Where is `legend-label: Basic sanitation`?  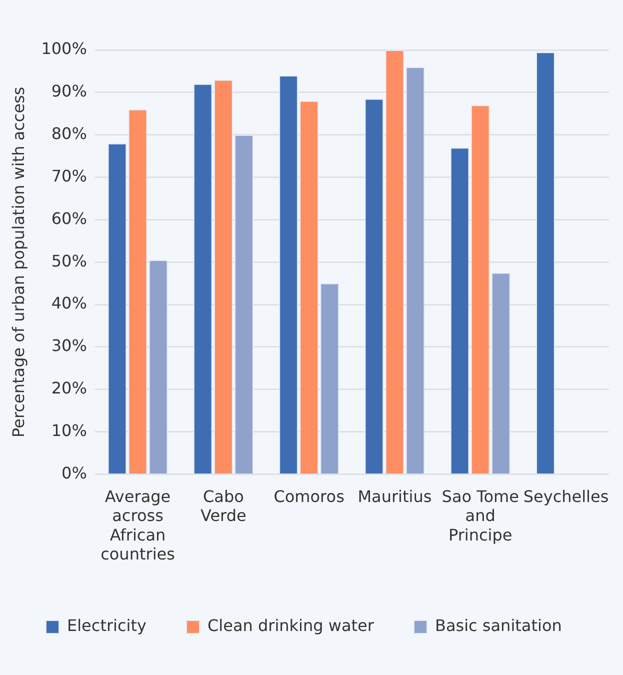
legend-label: Basic sanitation is located at coordinates (498, 626).